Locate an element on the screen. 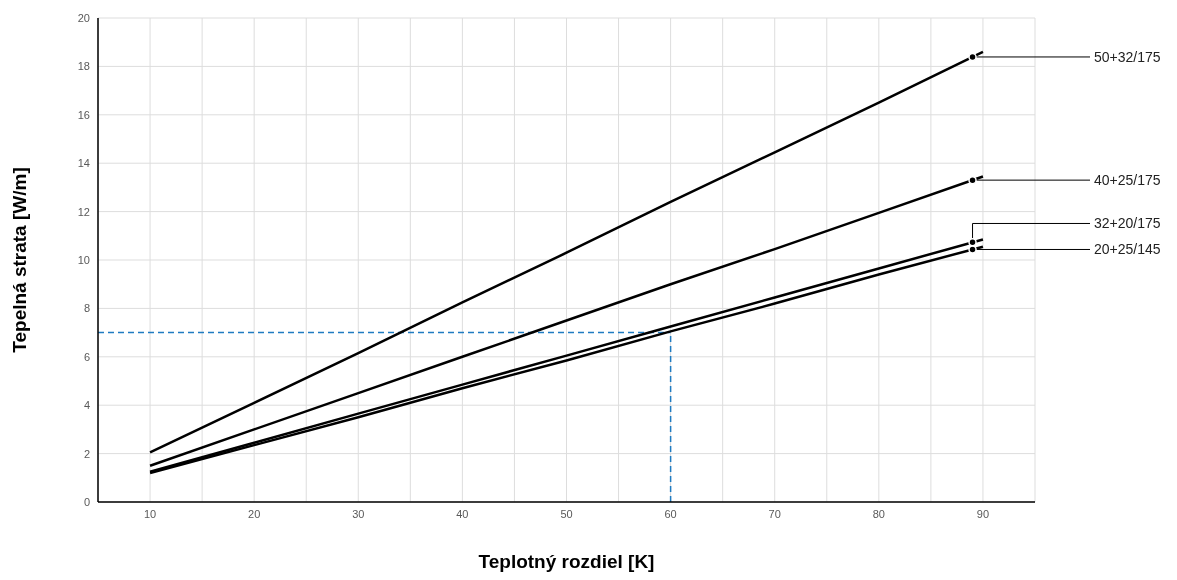  y-tick-label: 18 is located at coordinates (83, 66).